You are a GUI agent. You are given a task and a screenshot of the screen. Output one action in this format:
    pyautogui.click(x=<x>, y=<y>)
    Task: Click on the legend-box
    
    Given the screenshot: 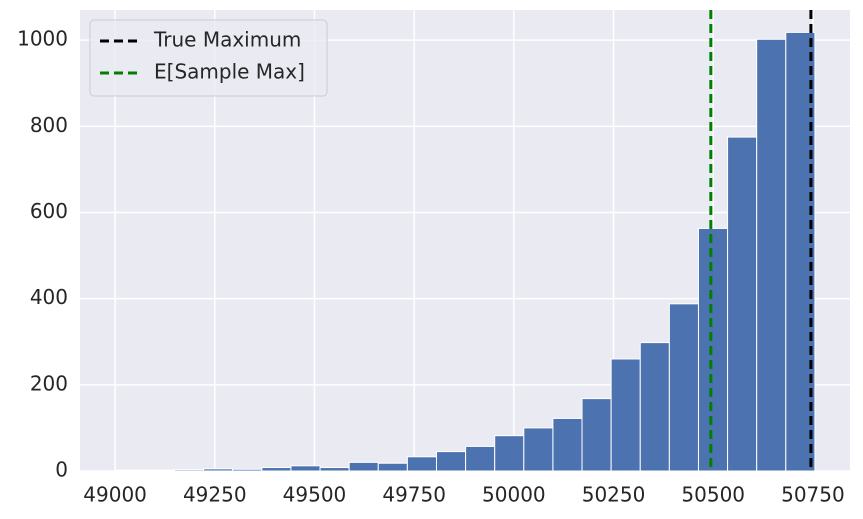 What is the action you would take?
    pyautogui.click(x=208, y=58)
    